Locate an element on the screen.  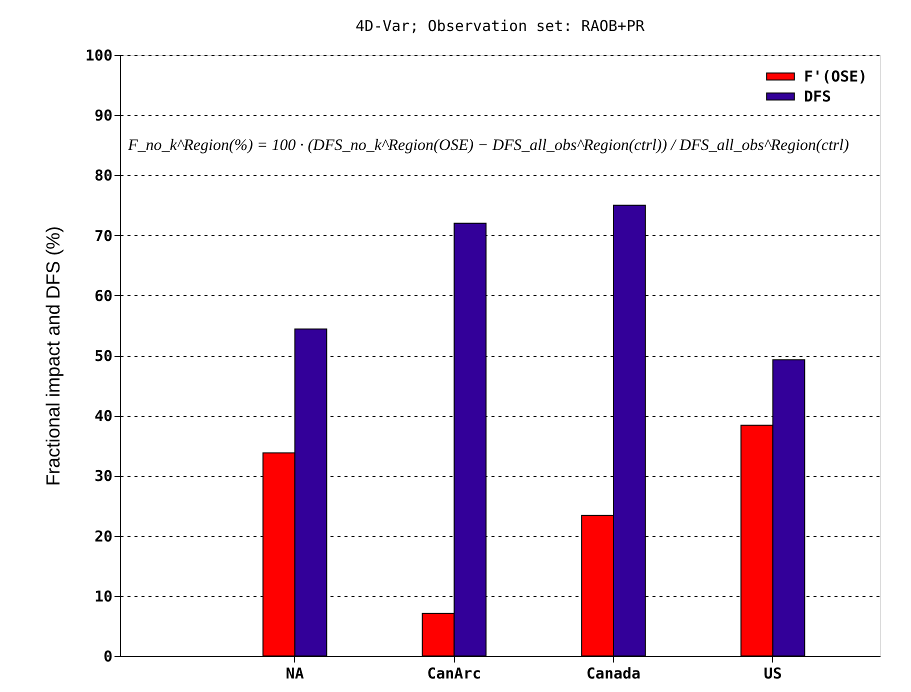
y-tick-label: 20 is located at coordinates (103, 536).